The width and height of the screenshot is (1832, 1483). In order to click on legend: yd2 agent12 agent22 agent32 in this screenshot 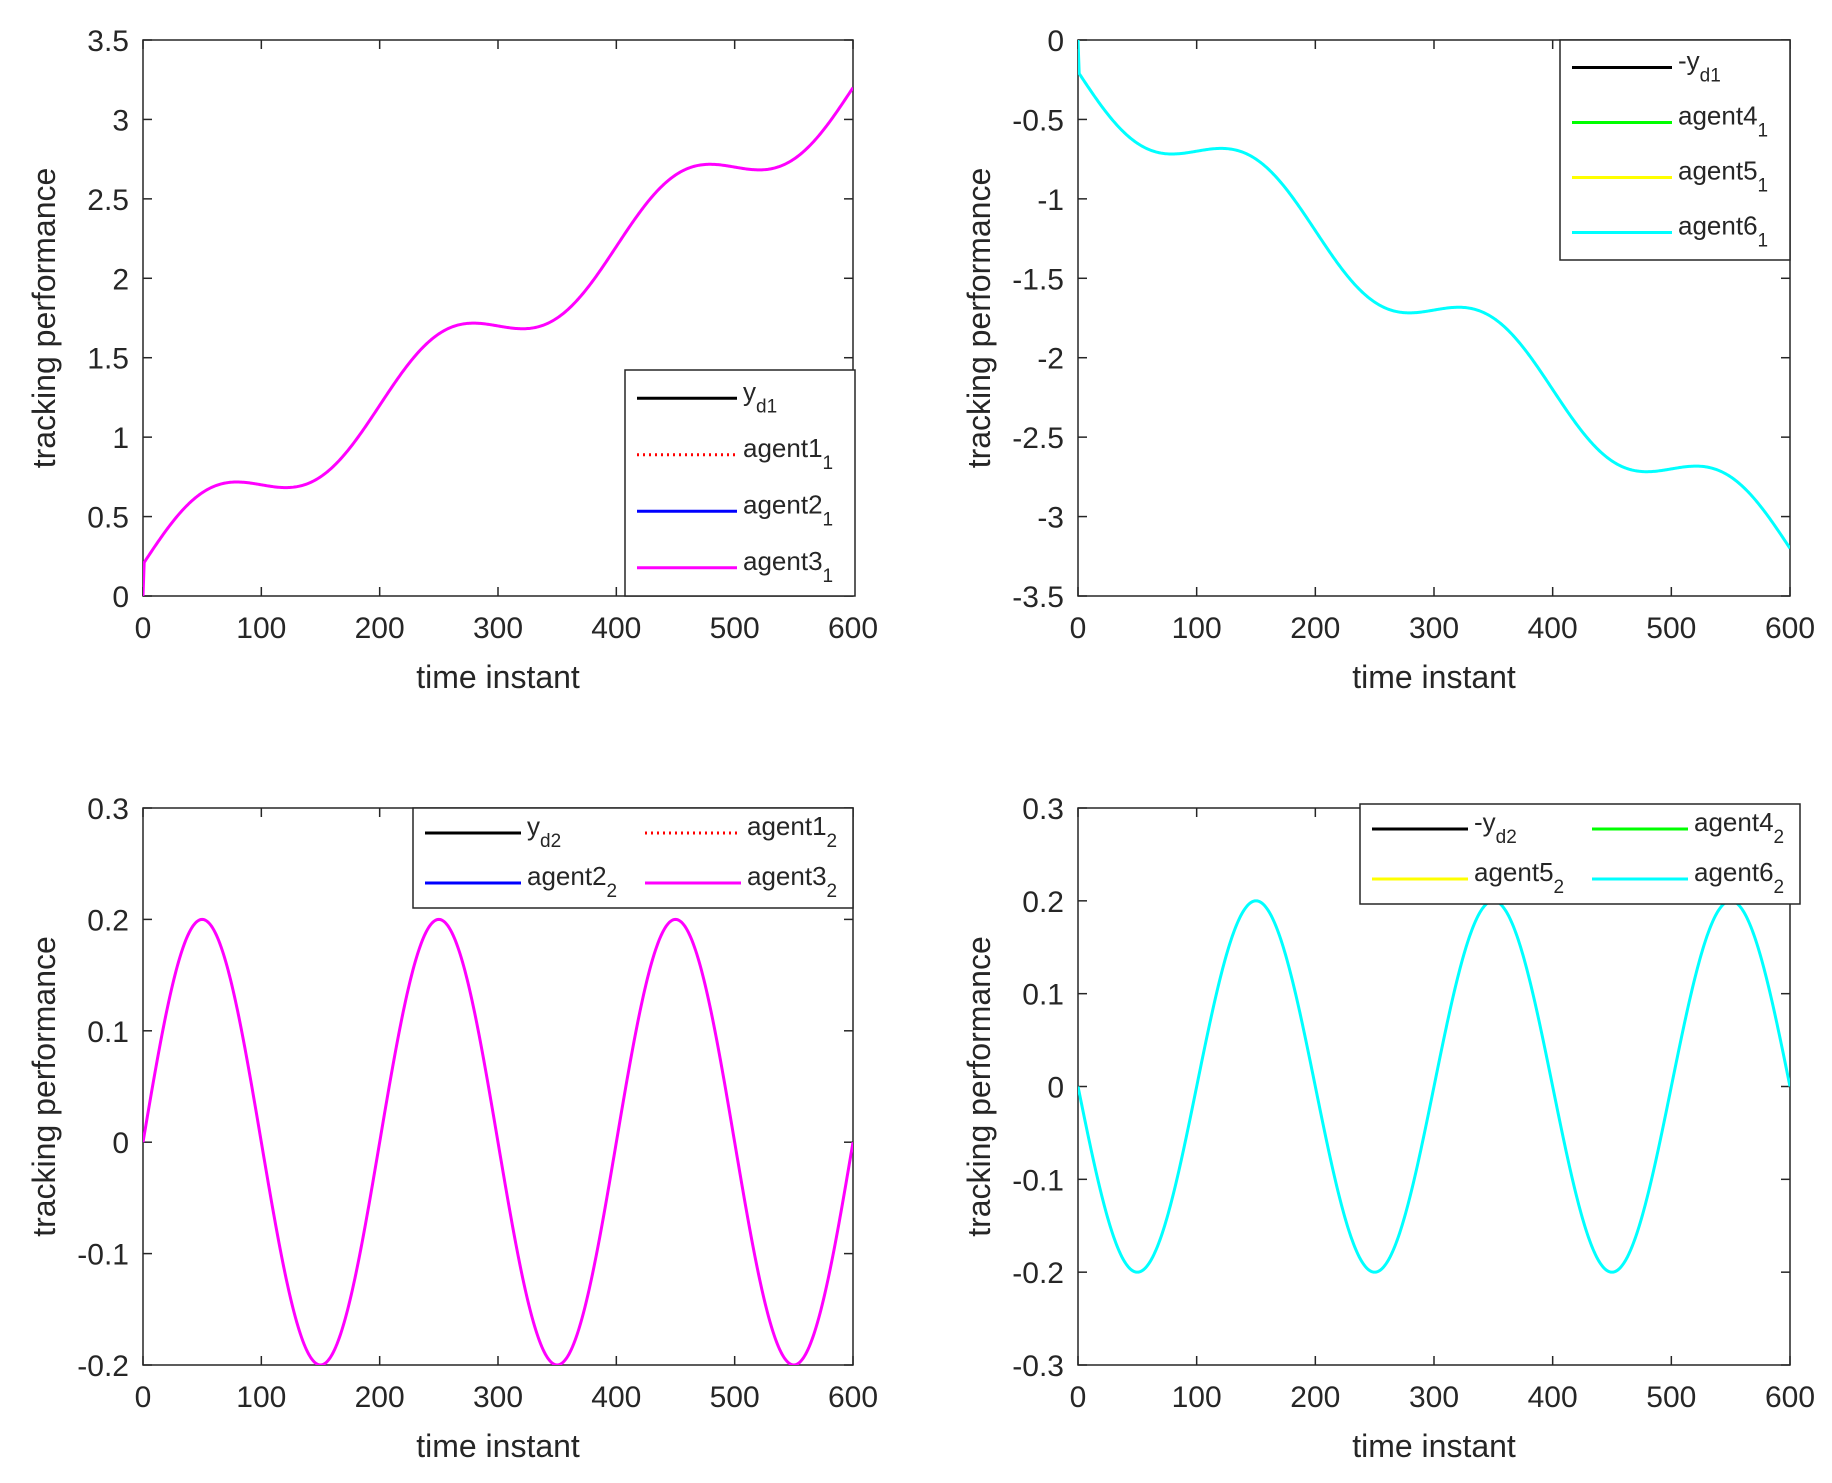, I will do `click(633, 858)`.